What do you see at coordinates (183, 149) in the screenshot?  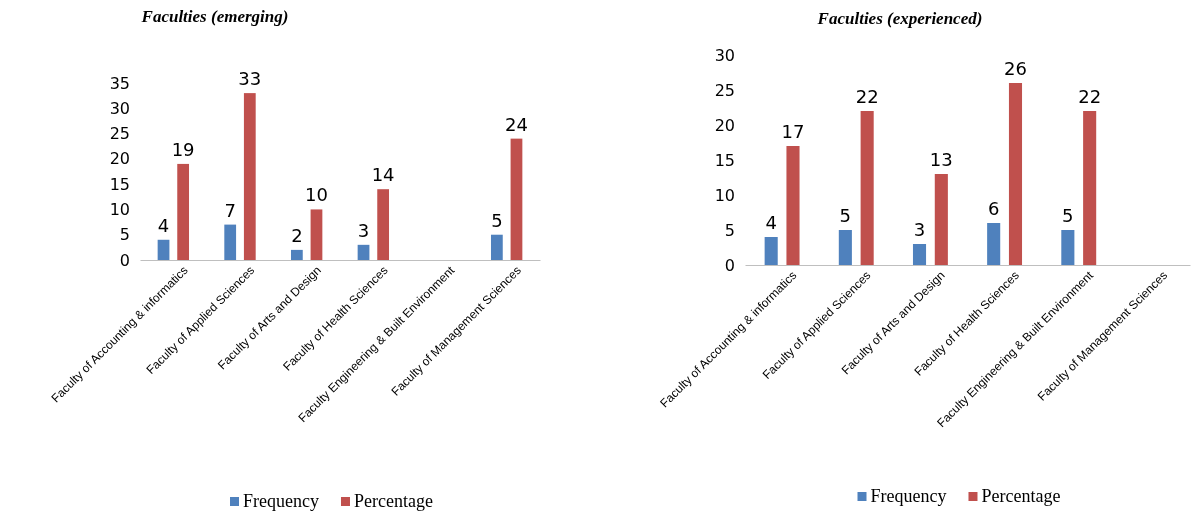 I see `data-label: 19` at bounding box center [183, 149].